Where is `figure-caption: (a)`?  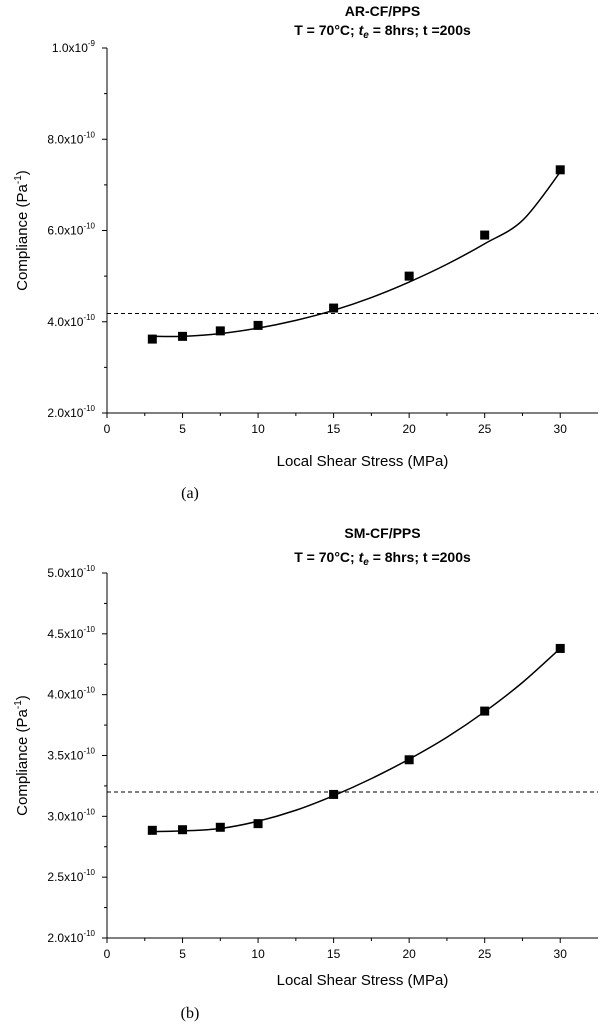
figure-caption: (a) is located at coordinates (190, 493).